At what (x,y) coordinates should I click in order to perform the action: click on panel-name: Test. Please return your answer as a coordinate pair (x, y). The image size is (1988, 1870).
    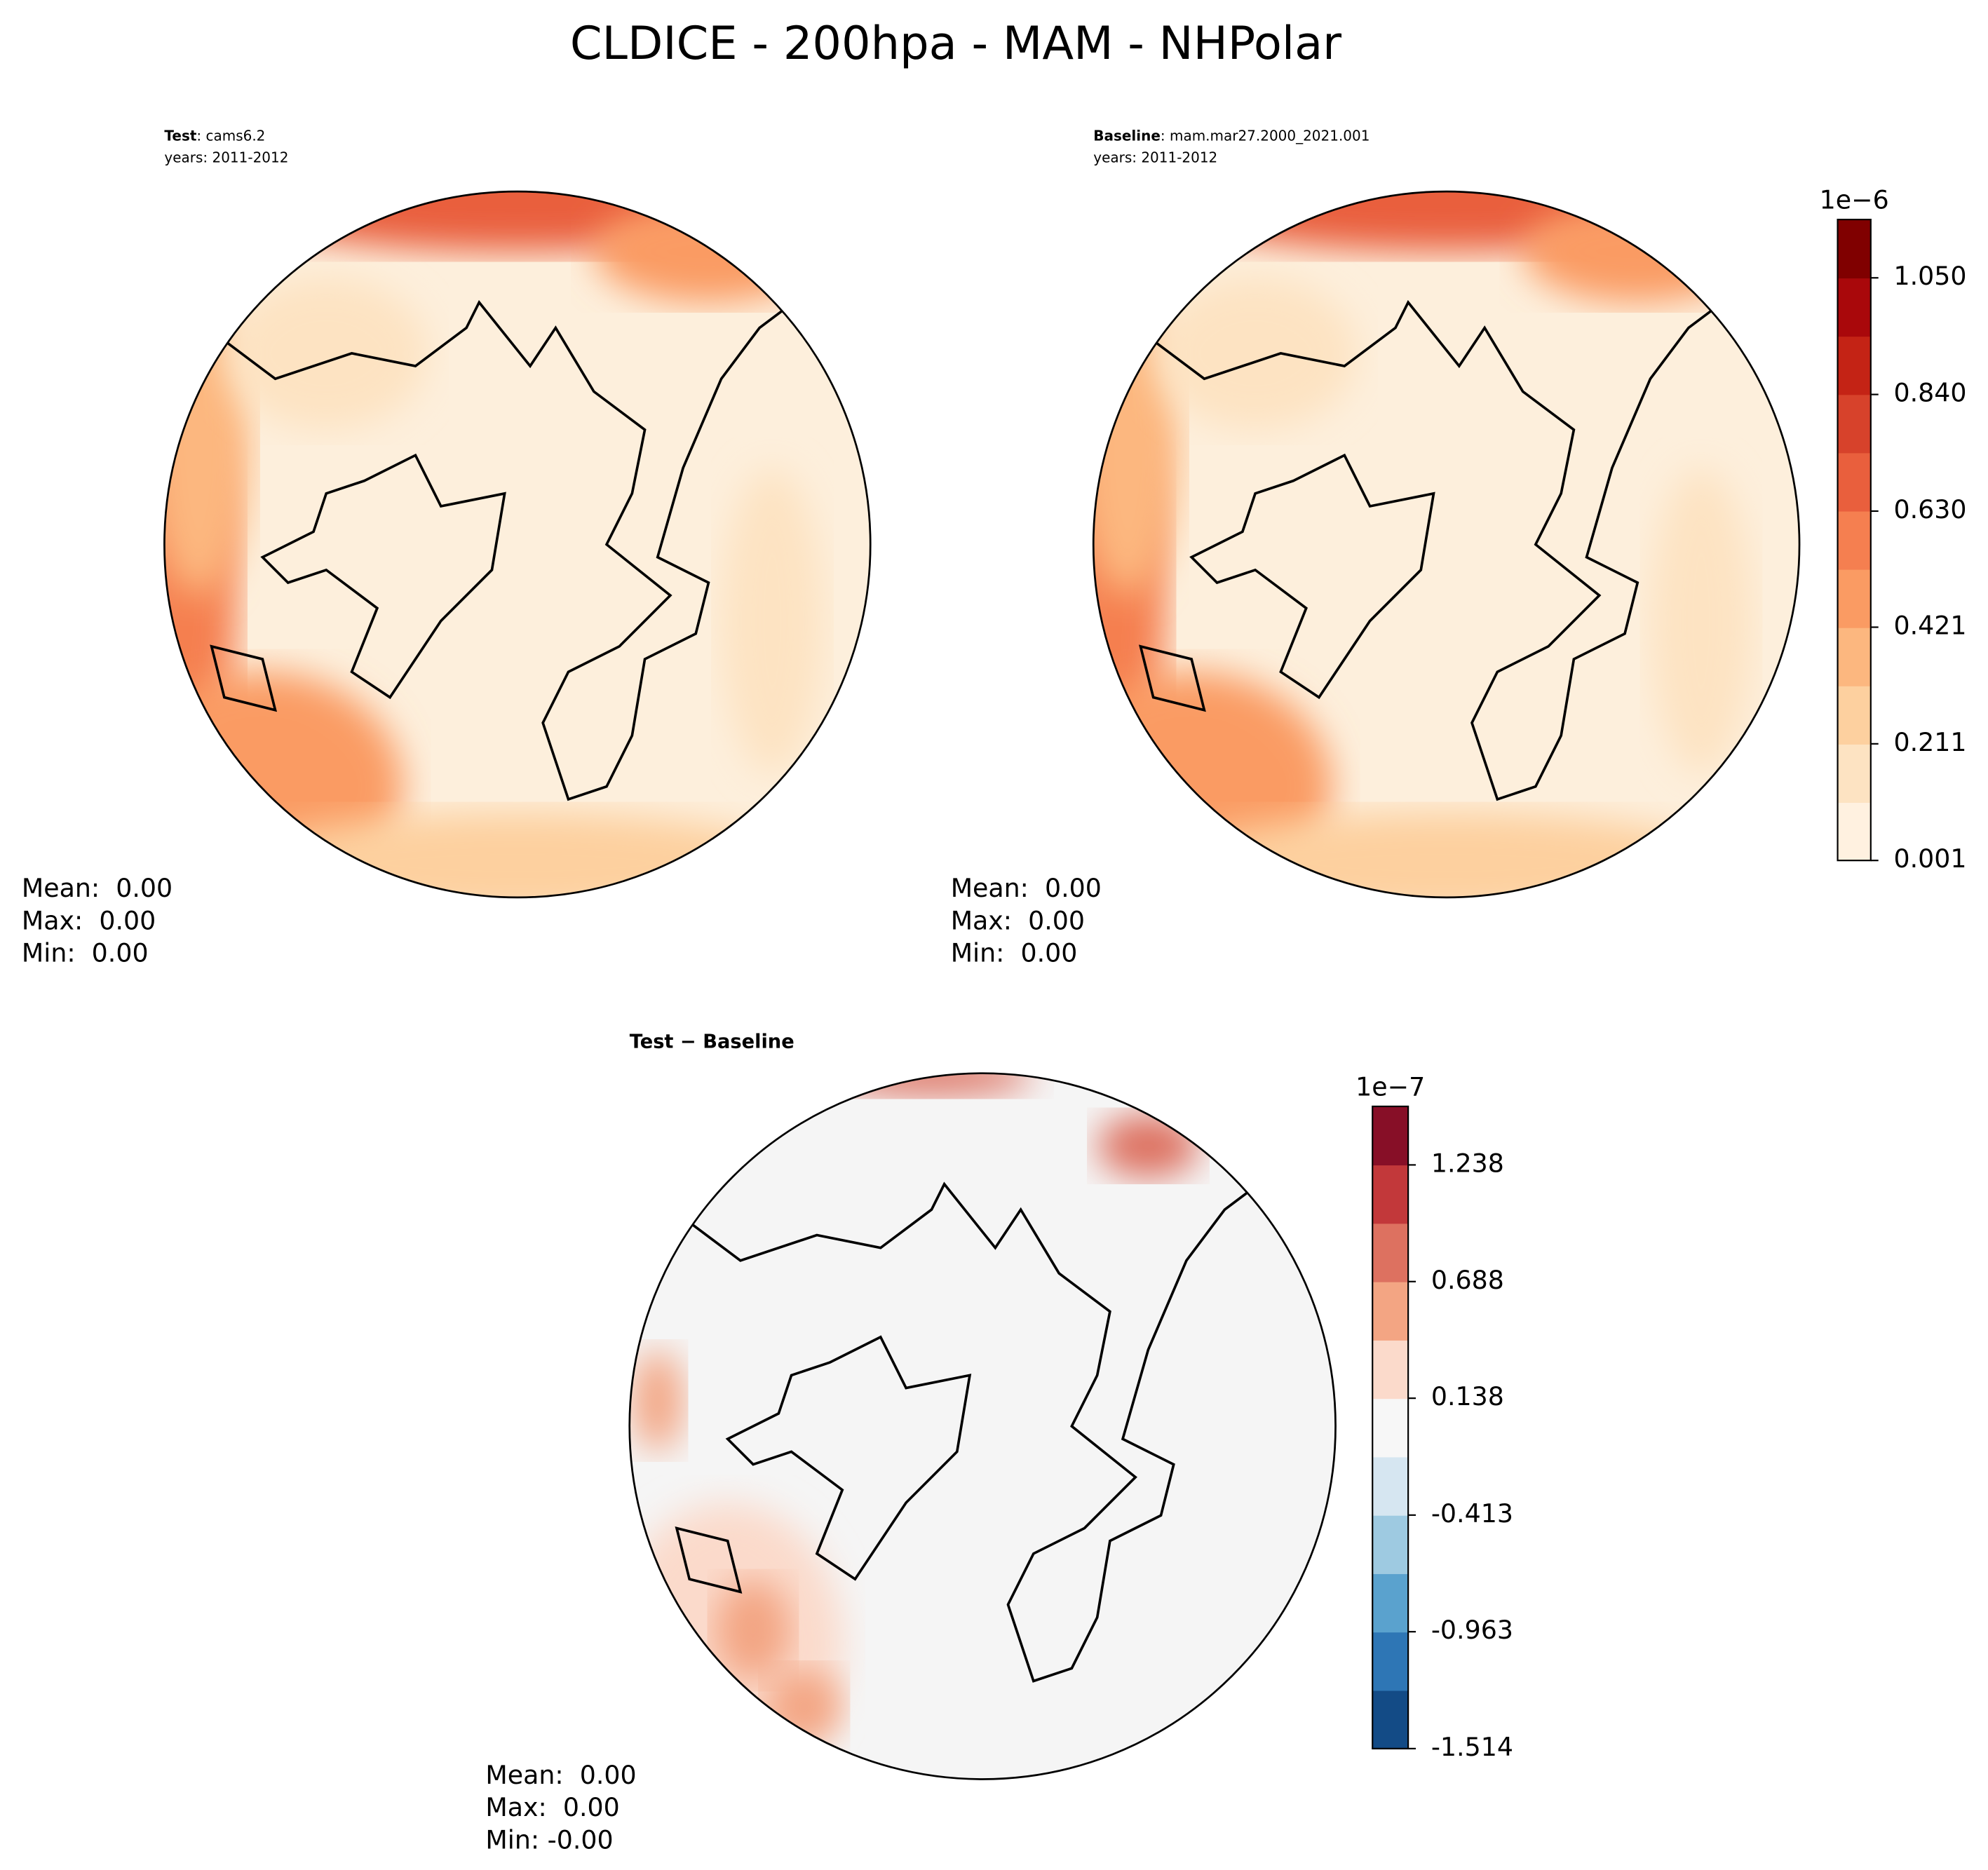
    Looking at the image, I should click on (180, 135).